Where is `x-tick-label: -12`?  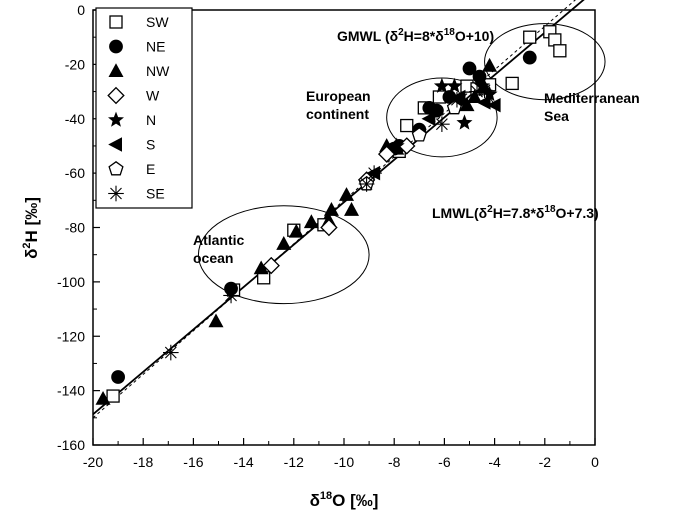
x-tick-label: -12 is located at coordinates (294, 462).